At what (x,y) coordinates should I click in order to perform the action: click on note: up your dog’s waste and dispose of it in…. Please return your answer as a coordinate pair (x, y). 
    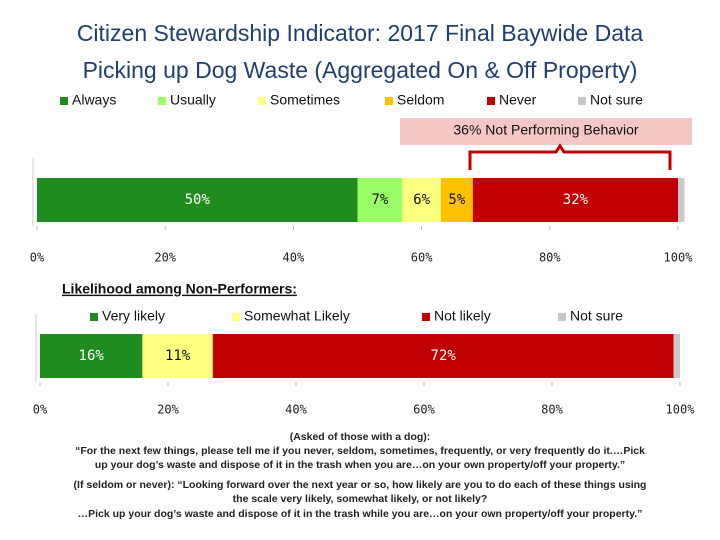
    Looking at the image, I should click on (360, 465).